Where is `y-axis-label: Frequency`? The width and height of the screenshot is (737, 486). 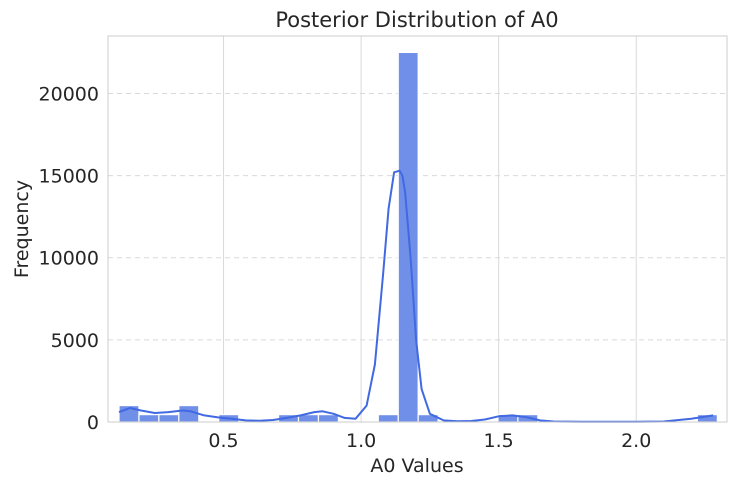 y-axis-label: Frequency is located at coordinates (22, 229).